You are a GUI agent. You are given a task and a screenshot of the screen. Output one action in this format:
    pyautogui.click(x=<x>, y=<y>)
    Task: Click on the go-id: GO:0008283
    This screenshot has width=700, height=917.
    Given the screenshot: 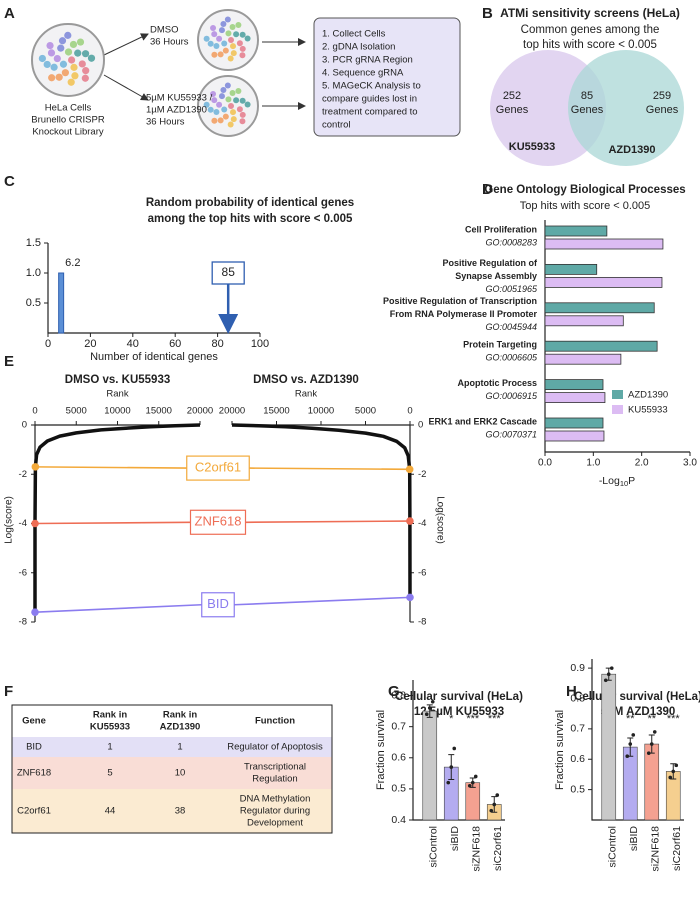 What is the action you would take?
    pyautogui.click(x=511, y=242)
    